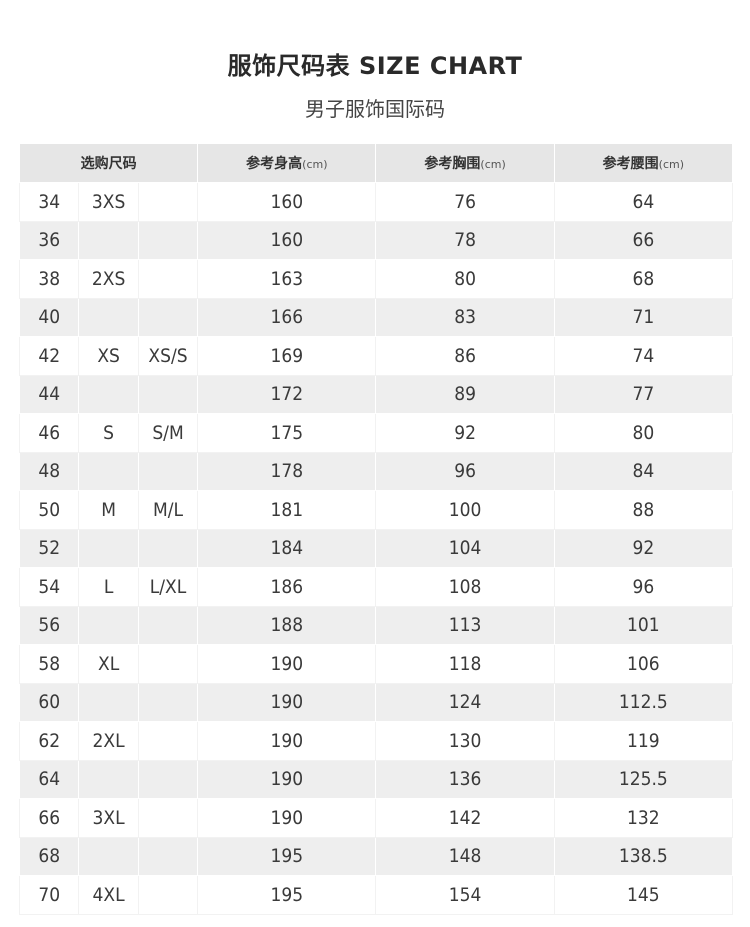 This screenshot has width=750, height=927. I want to click on table-row: 70 4XL 195 154 145, so click(376, 895).